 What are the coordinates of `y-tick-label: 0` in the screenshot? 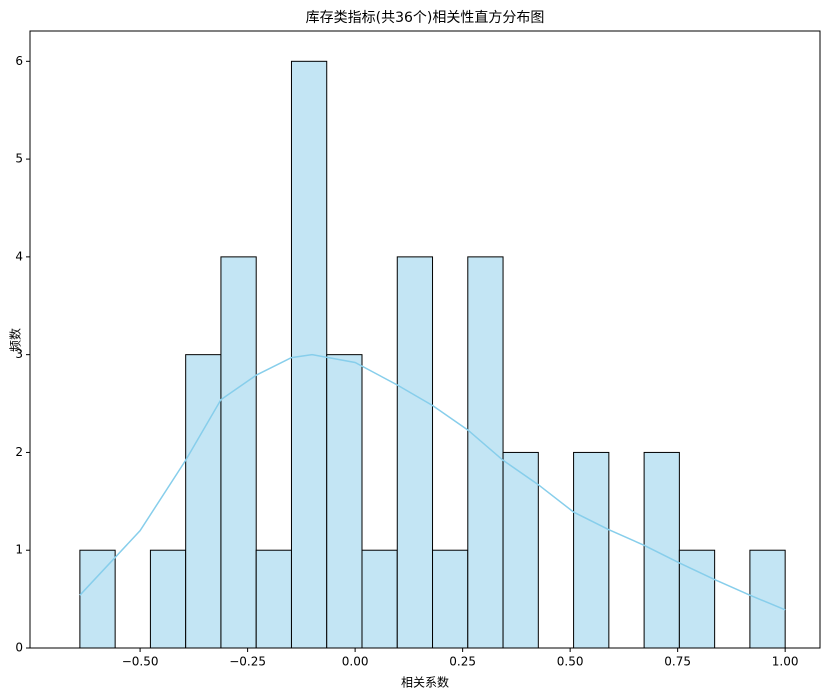 It's located at (19, 648).